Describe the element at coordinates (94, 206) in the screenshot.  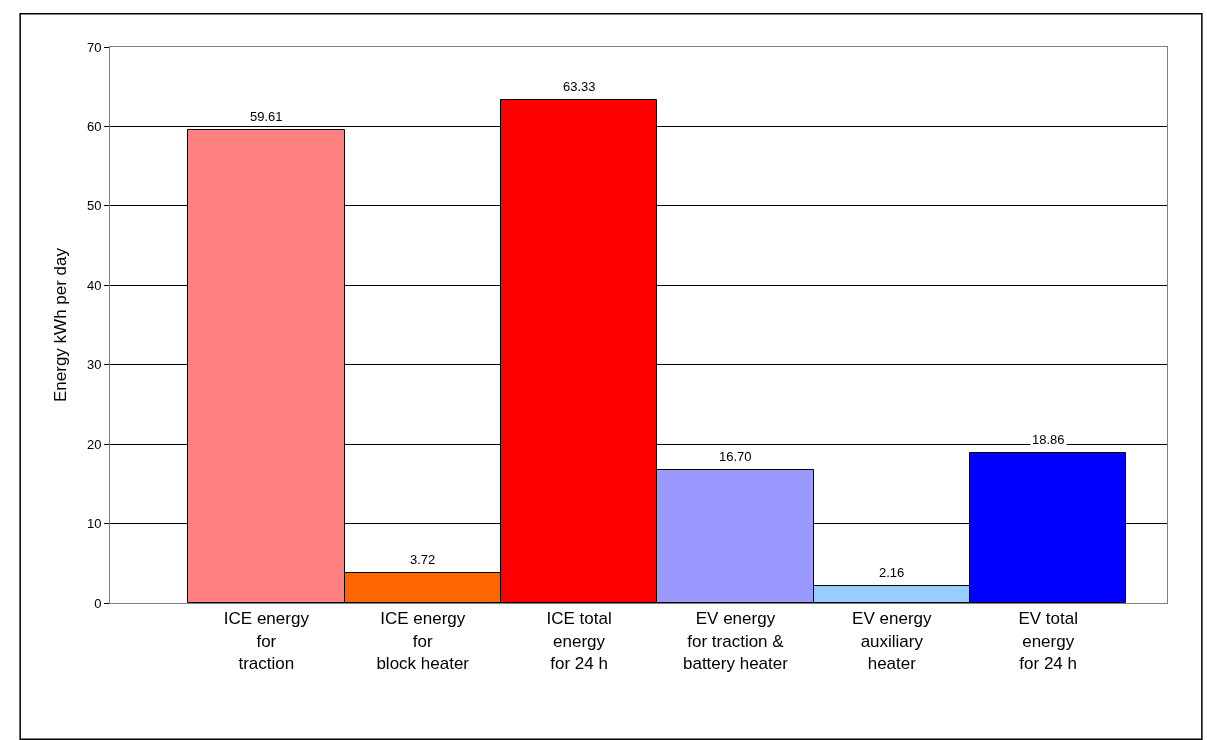
I see `y-tick-label: 50` at that location.